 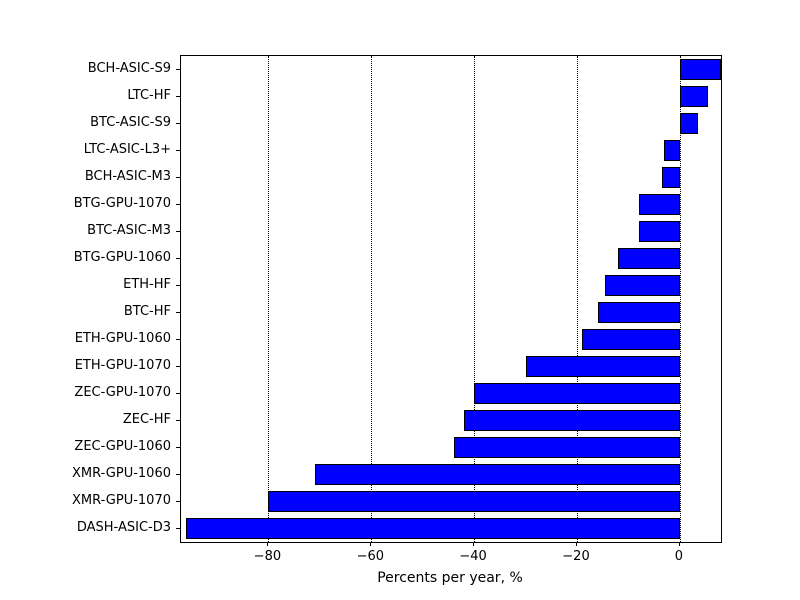 I want to click on y-tick-label: ETH-HF, so click(x=147, y=284).